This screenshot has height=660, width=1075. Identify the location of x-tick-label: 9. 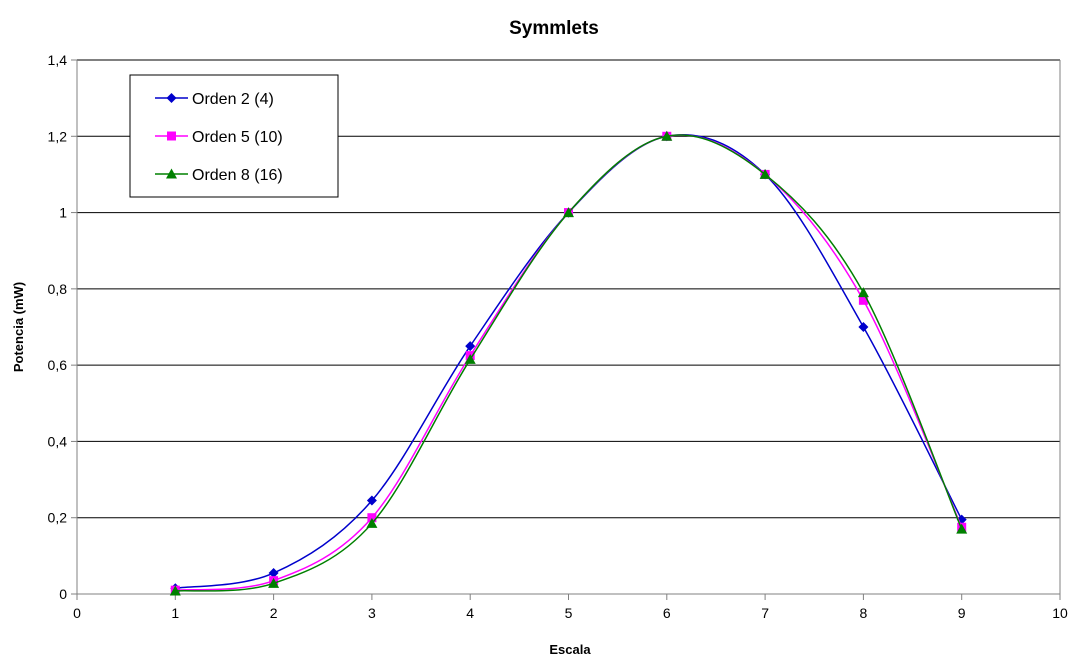
(962, 613).